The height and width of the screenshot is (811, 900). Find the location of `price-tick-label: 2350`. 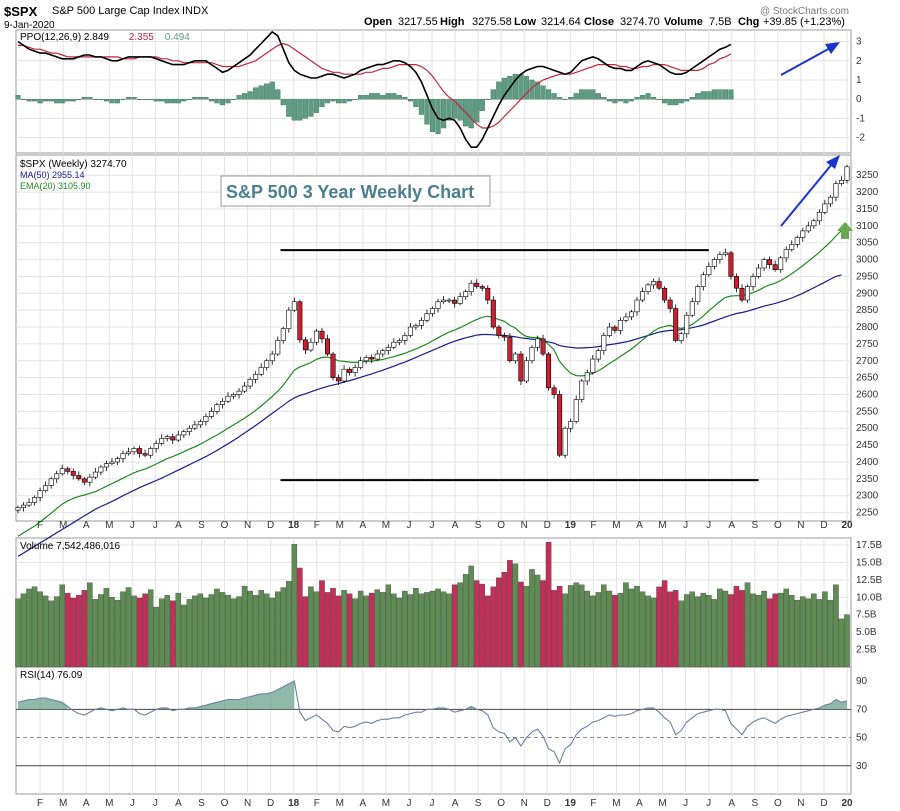

price-tick-label: 2350 is located at coordinates (867, 479).